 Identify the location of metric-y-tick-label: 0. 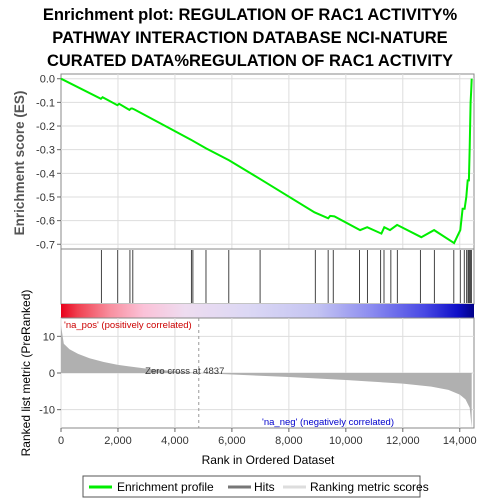
(52, 374).